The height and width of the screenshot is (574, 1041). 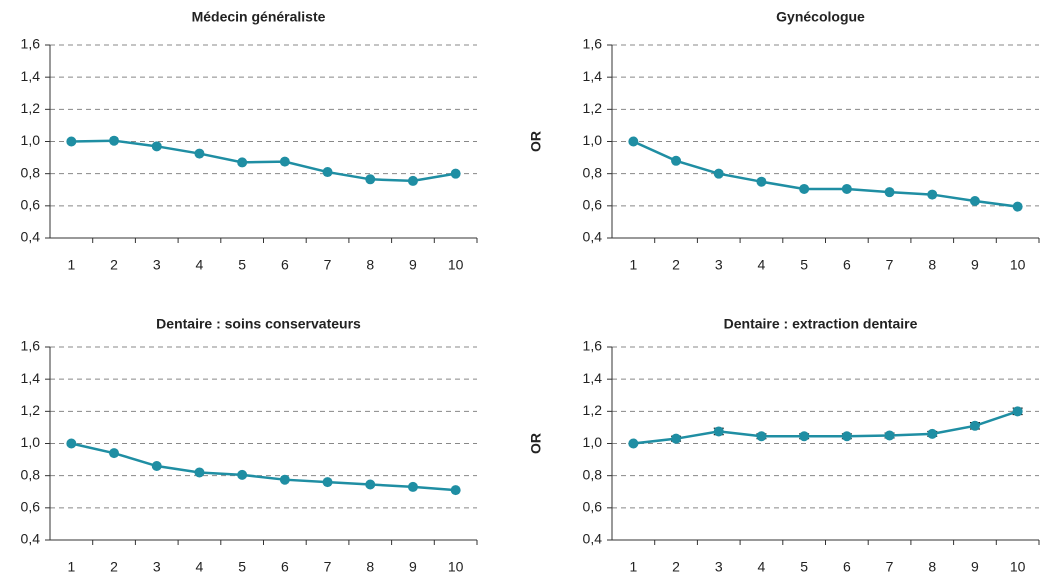 What do you see at coordinates (259, 17) in the screenshot?
I see `chart-title: Médecin généraliste` at bounding box center [259, 17].